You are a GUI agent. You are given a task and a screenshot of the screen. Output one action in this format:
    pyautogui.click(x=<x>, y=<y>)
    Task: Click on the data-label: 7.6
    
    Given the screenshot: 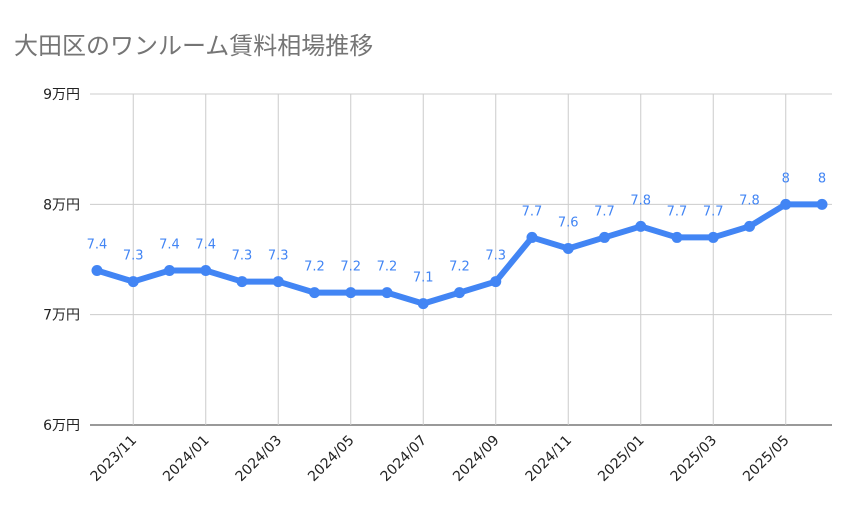 What is the action you would take?
    pyautogui.click(x=568, y=222)
    